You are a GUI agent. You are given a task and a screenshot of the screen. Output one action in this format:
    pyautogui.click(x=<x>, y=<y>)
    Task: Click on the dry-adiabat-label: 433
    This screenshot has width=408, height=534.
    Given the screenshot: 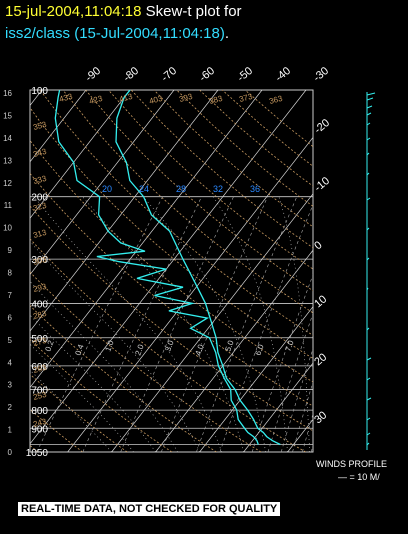 What is the action you would take?
    pyautogui.click(x=66, y=98)
    